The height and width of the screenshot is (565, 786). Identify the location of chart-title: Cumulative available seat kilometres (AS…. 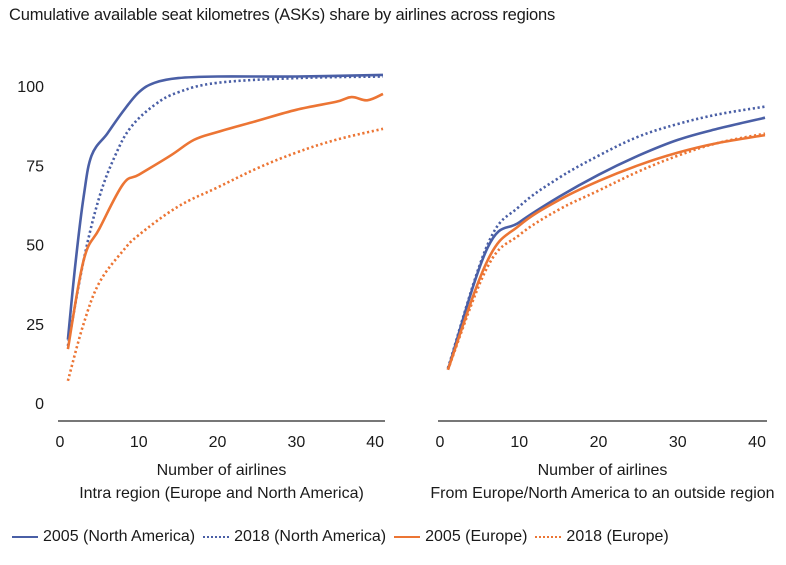
(282, 15).